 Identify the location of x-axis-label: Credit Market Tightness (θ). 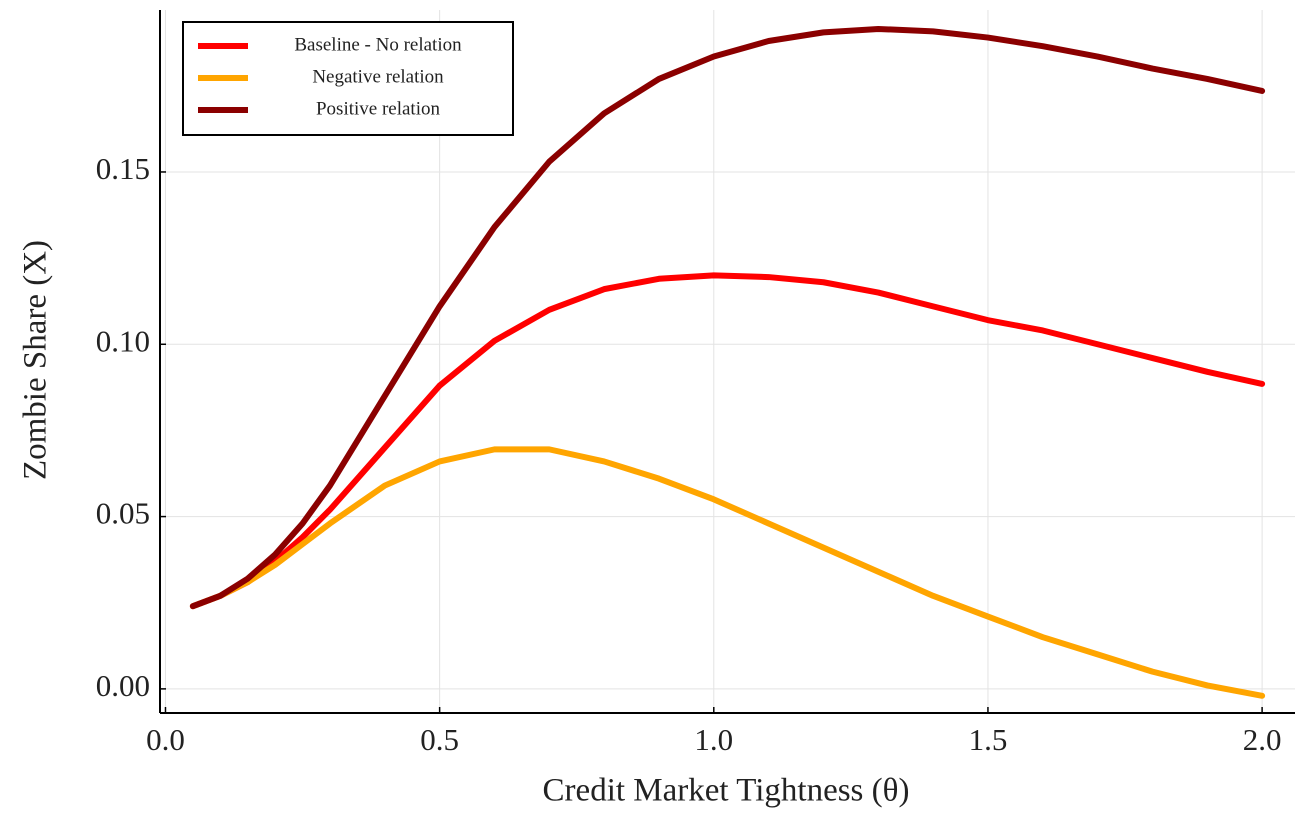
(726, 791).